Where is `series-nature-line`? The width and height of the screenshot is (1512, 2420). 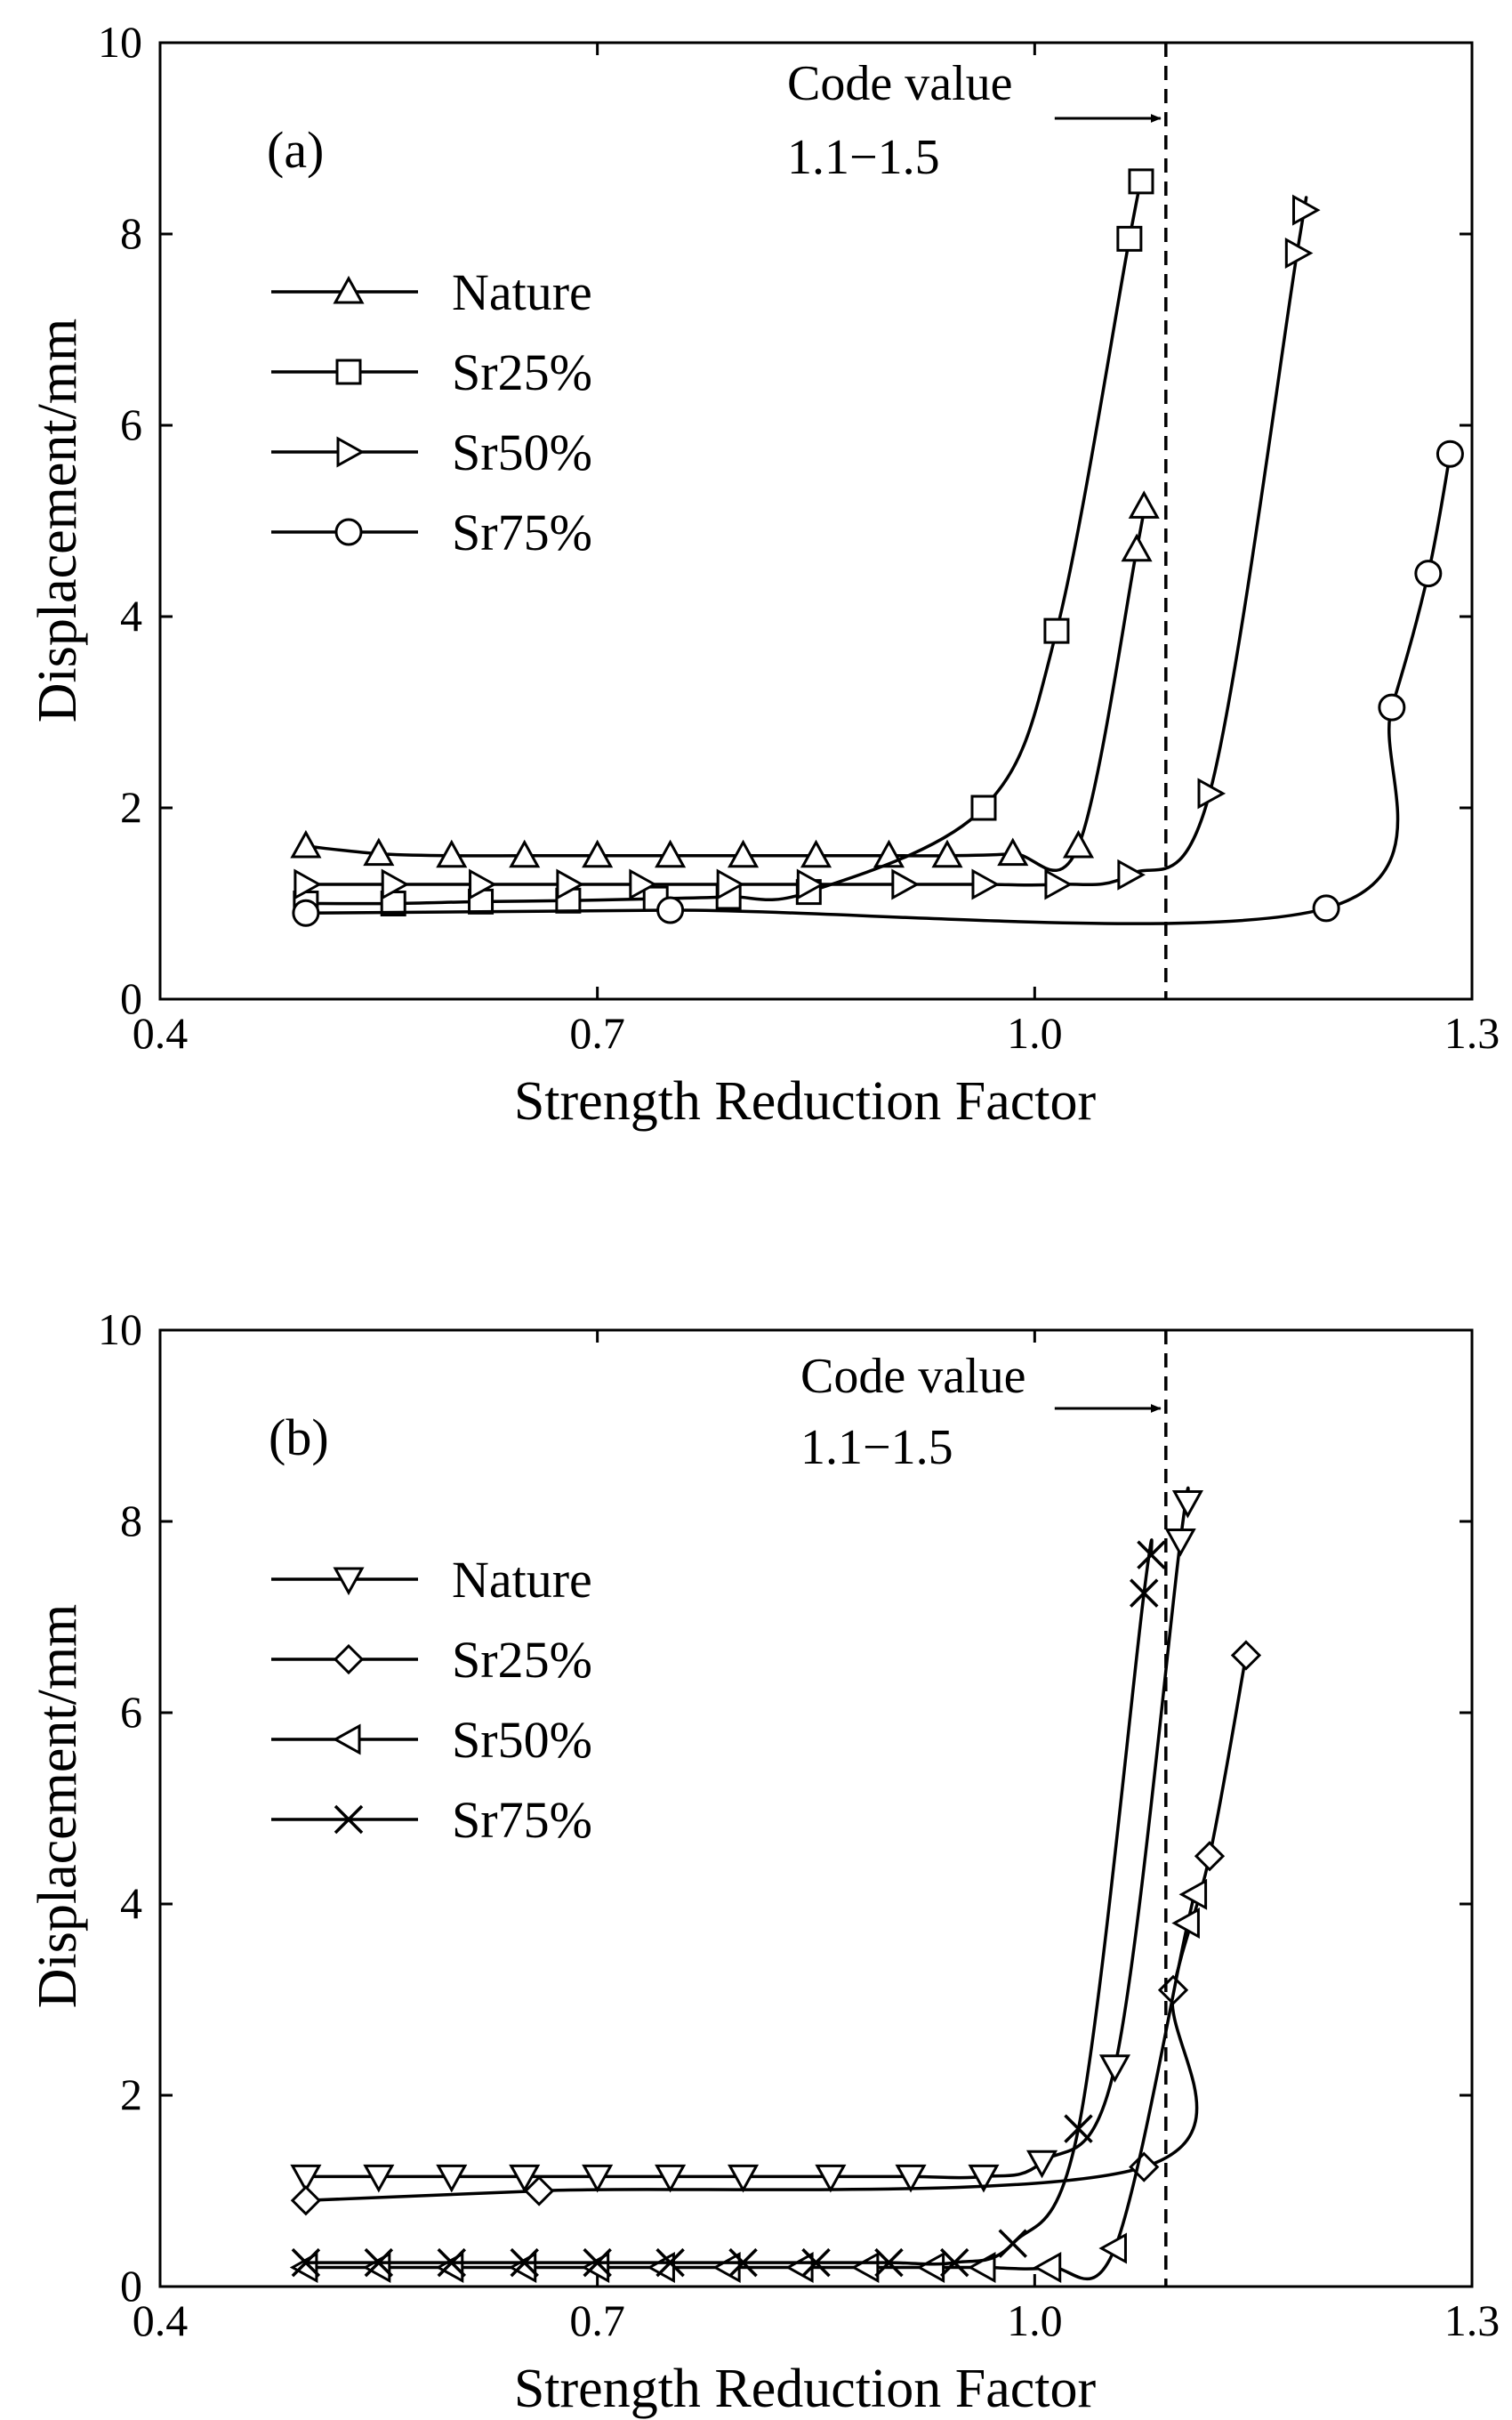
series-nature-line is located at coordinates (725, 689).